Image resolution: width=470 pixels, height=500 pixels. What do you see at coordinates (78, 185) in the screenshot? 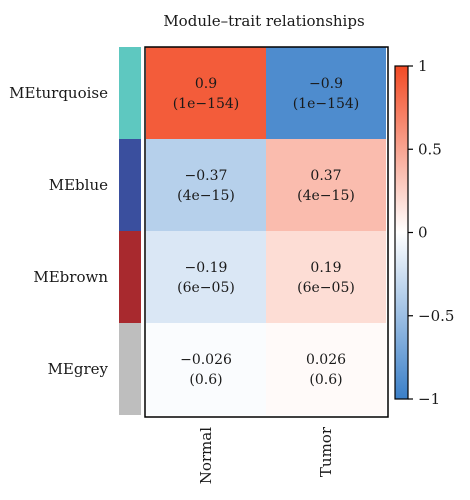
I see `row-label: MEblue` at bounding box center [78, 185].